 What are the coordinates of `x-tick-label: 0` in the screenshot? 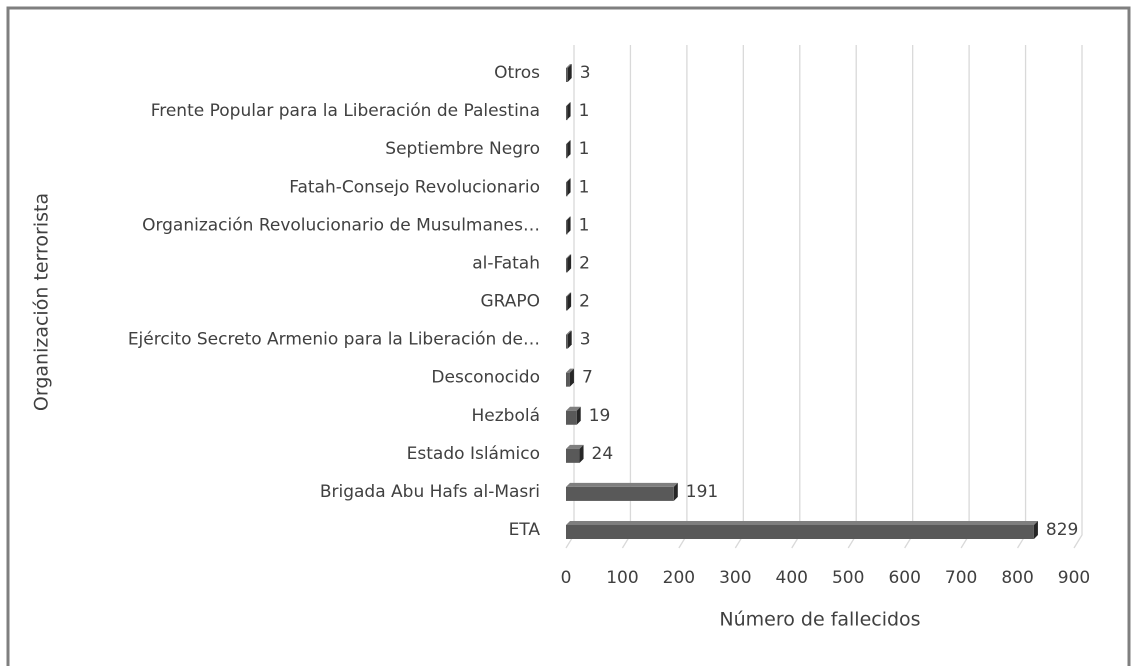 It's located at (566, 578).